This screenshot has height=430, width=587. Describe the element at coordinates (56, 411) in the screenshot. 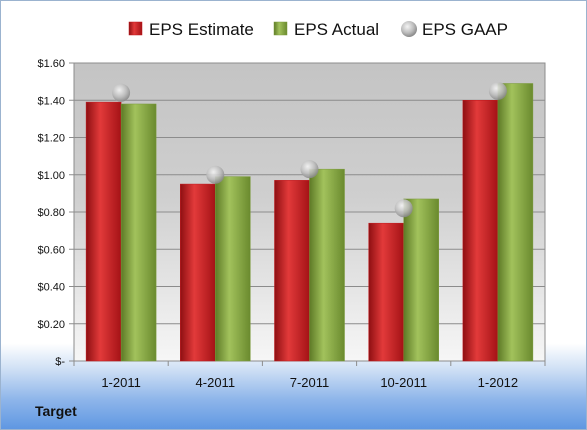

I see `company-label: Target` at that location.